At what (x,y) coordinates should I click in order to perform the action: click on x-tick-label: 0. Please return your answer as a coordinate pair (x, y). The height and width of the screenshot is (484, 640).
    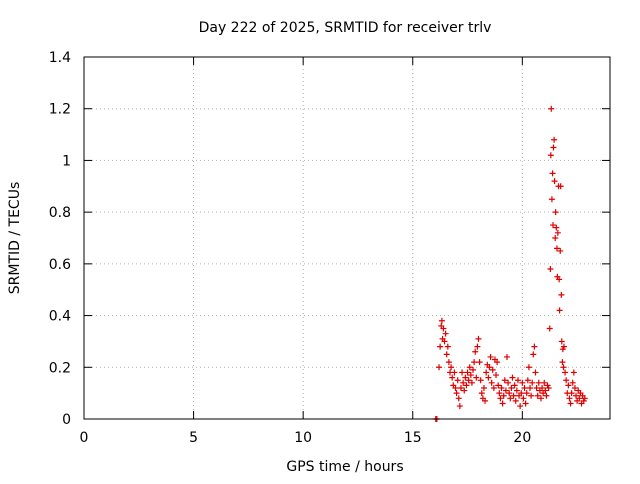
    Looking at the image, I should click on (84, 438).